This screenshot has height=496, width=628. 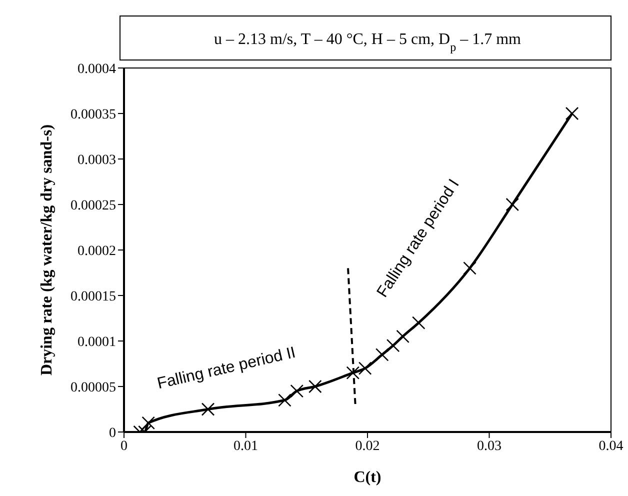 What do you see at coordinates (227, 368) in the screenshot?
I see `annotation: Falling rate period II` at bounding box center [227, 368].